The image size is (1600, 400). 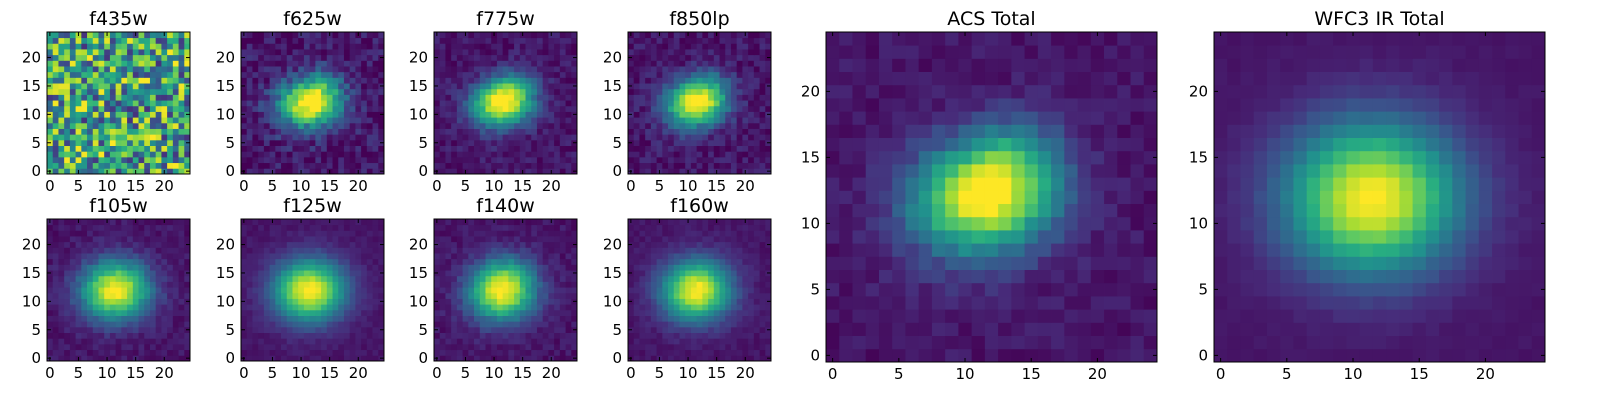 What do you see at coordinates (31, 114) in the screenshot?
I see `y-tick-label: 10` at bounding box center [31, 114].